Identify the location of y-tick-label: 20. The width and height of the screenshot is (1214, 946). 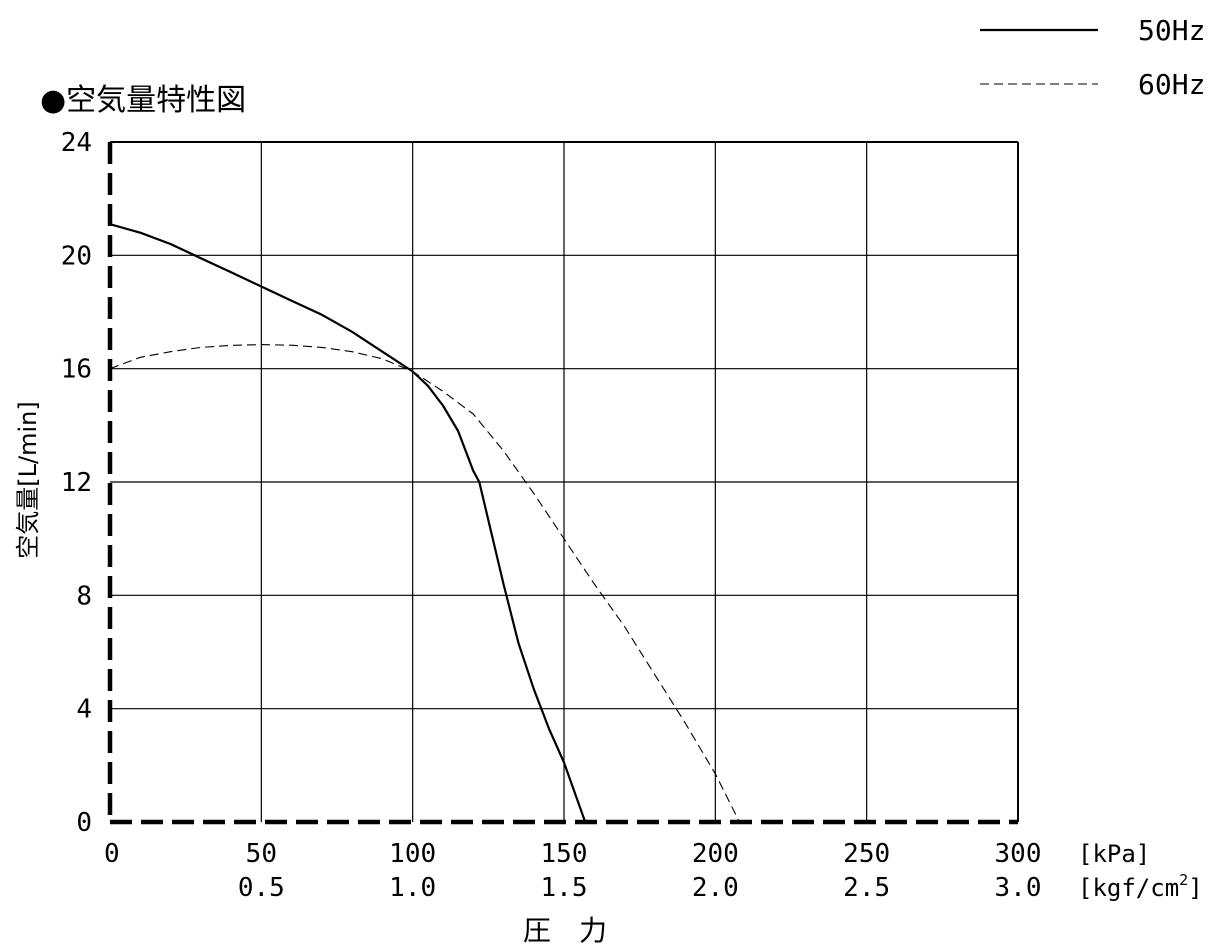
(76, 256).